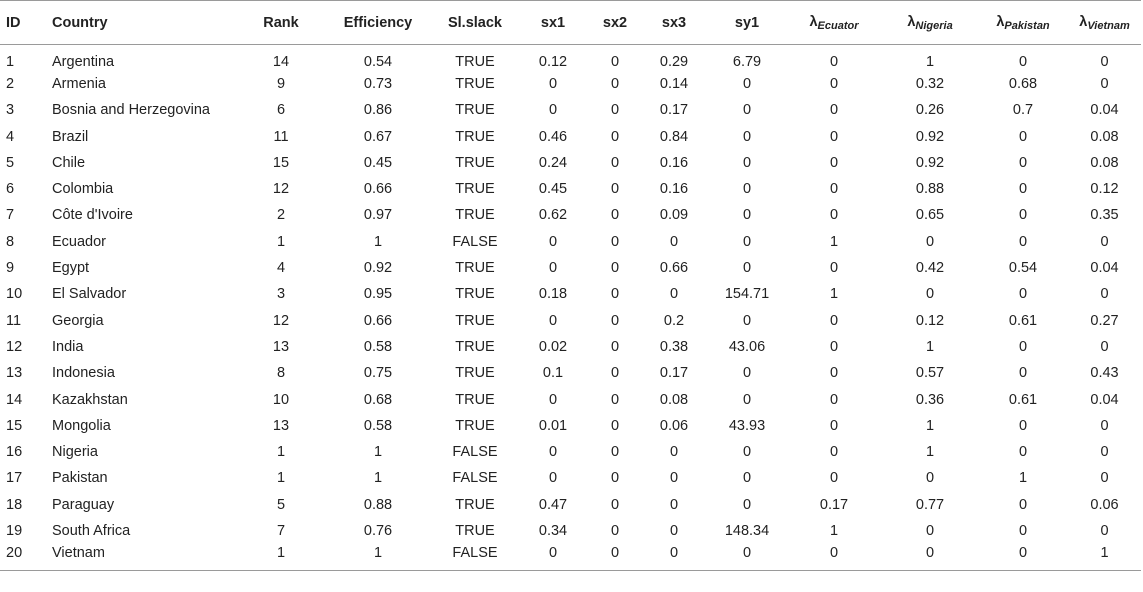  What do you see at coordinates (10, 241) in the screenshot?
I see `cell-id: 8` at bounding box center [10, 241].